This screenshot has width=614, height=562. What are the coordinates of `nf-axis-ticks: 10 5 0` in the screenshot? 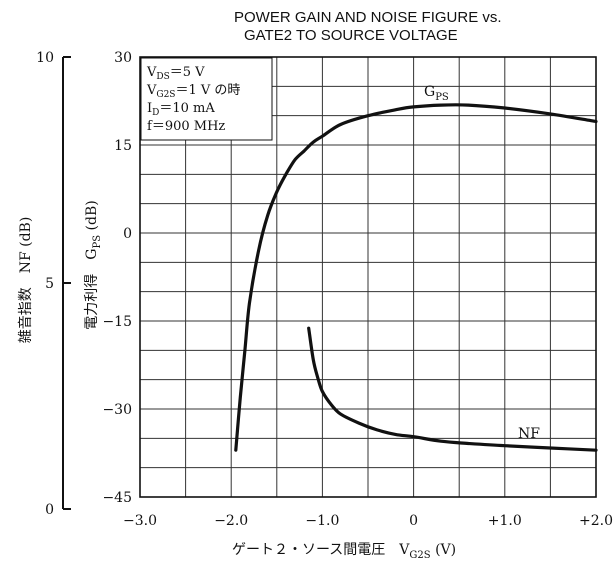 It's located at (53, 284).